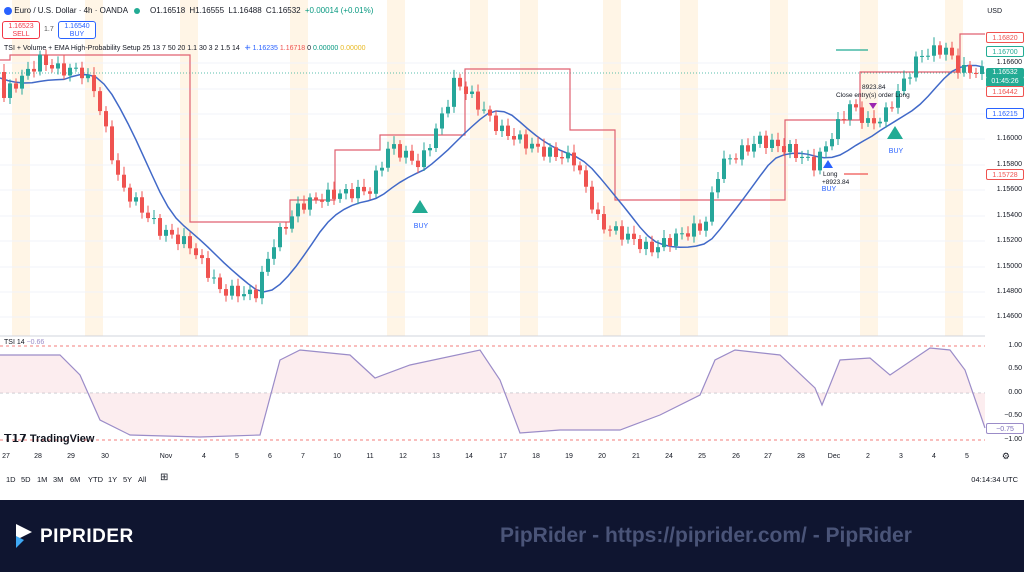  Describe the element at coordinates (95, 479) in the screenshot. I see `timeframe-button: YTD` at that location.